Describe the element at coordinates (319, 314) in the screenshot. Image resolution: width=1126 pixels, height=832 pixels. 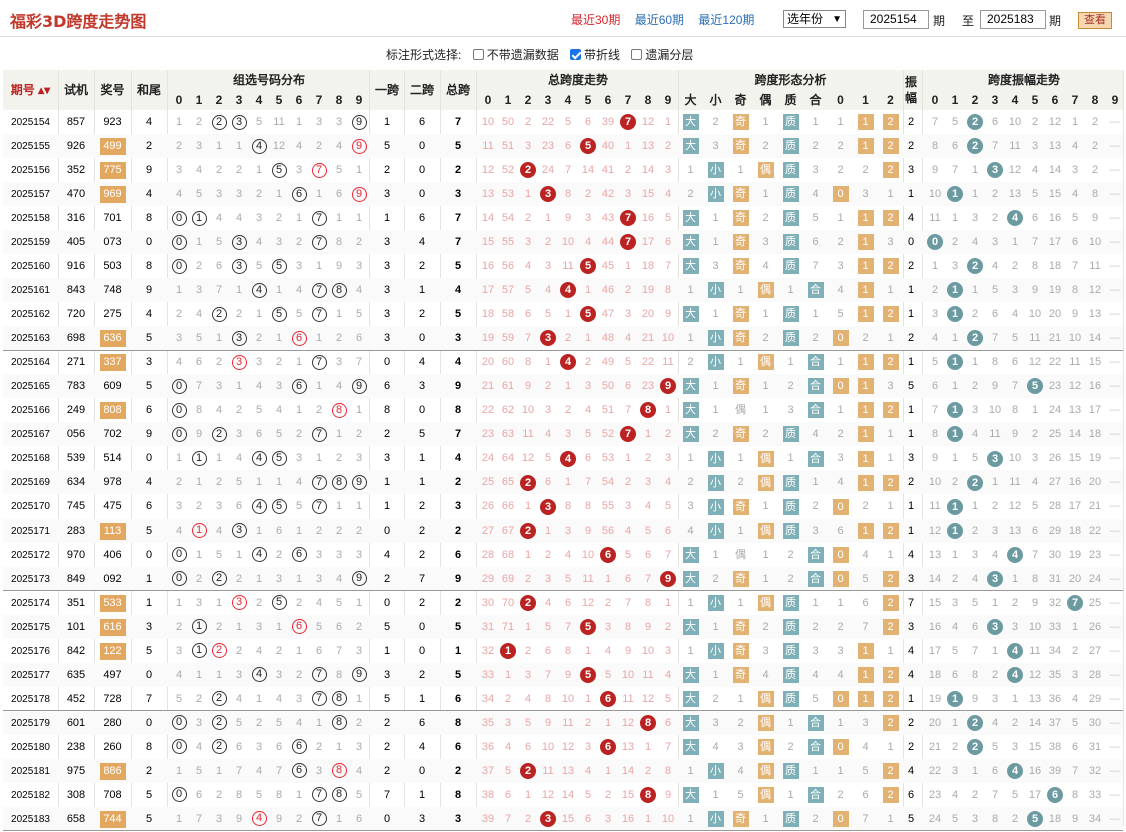
I see `dist-cell: 7` at that location.